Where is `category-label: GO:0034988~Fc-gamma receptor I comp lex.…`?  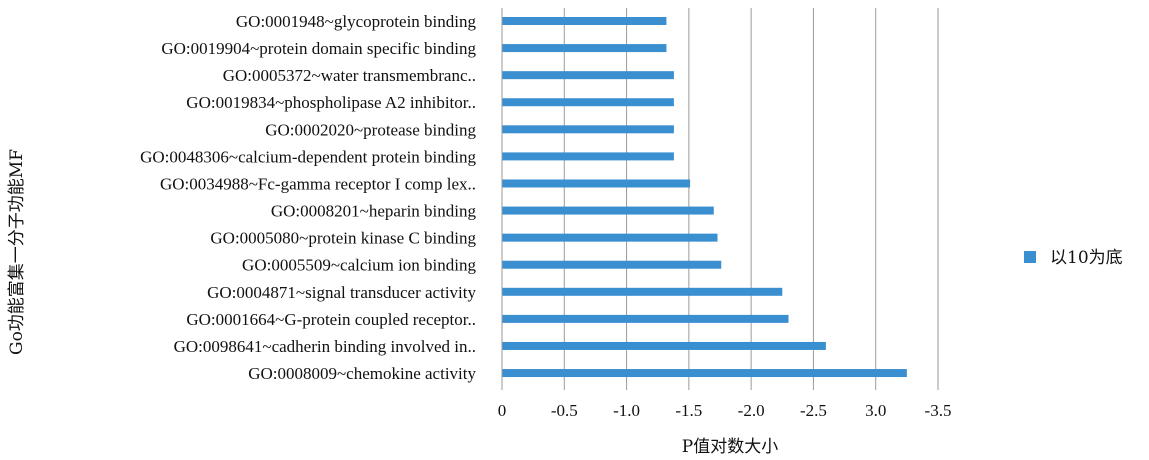
category-label: GO:0034988~Fc-gamma receptor I comp lex.… is located at coordinates (318, 183).